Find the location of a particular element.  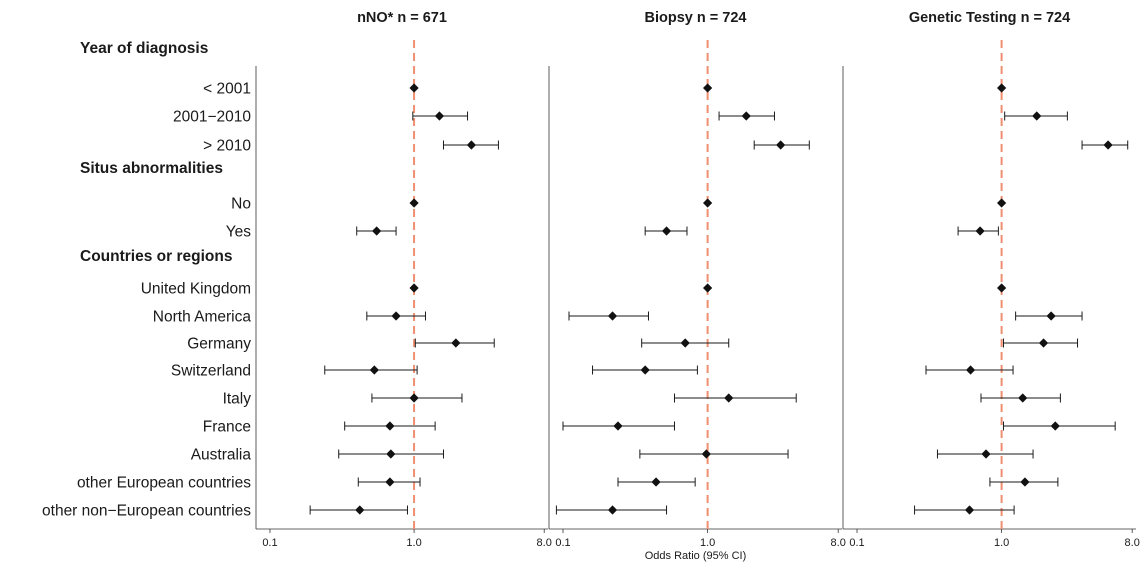

row-label: Germany is located at coordinates (219, 344).